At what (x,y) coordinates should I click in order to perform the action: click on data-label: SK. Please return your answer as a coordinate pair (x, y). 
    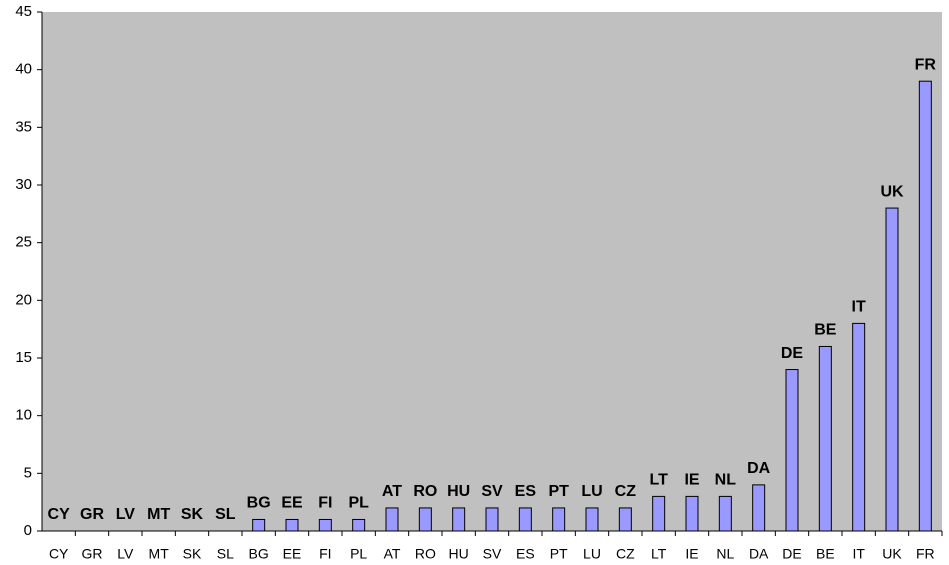
    Looking at the image, I should click on (192, 514).